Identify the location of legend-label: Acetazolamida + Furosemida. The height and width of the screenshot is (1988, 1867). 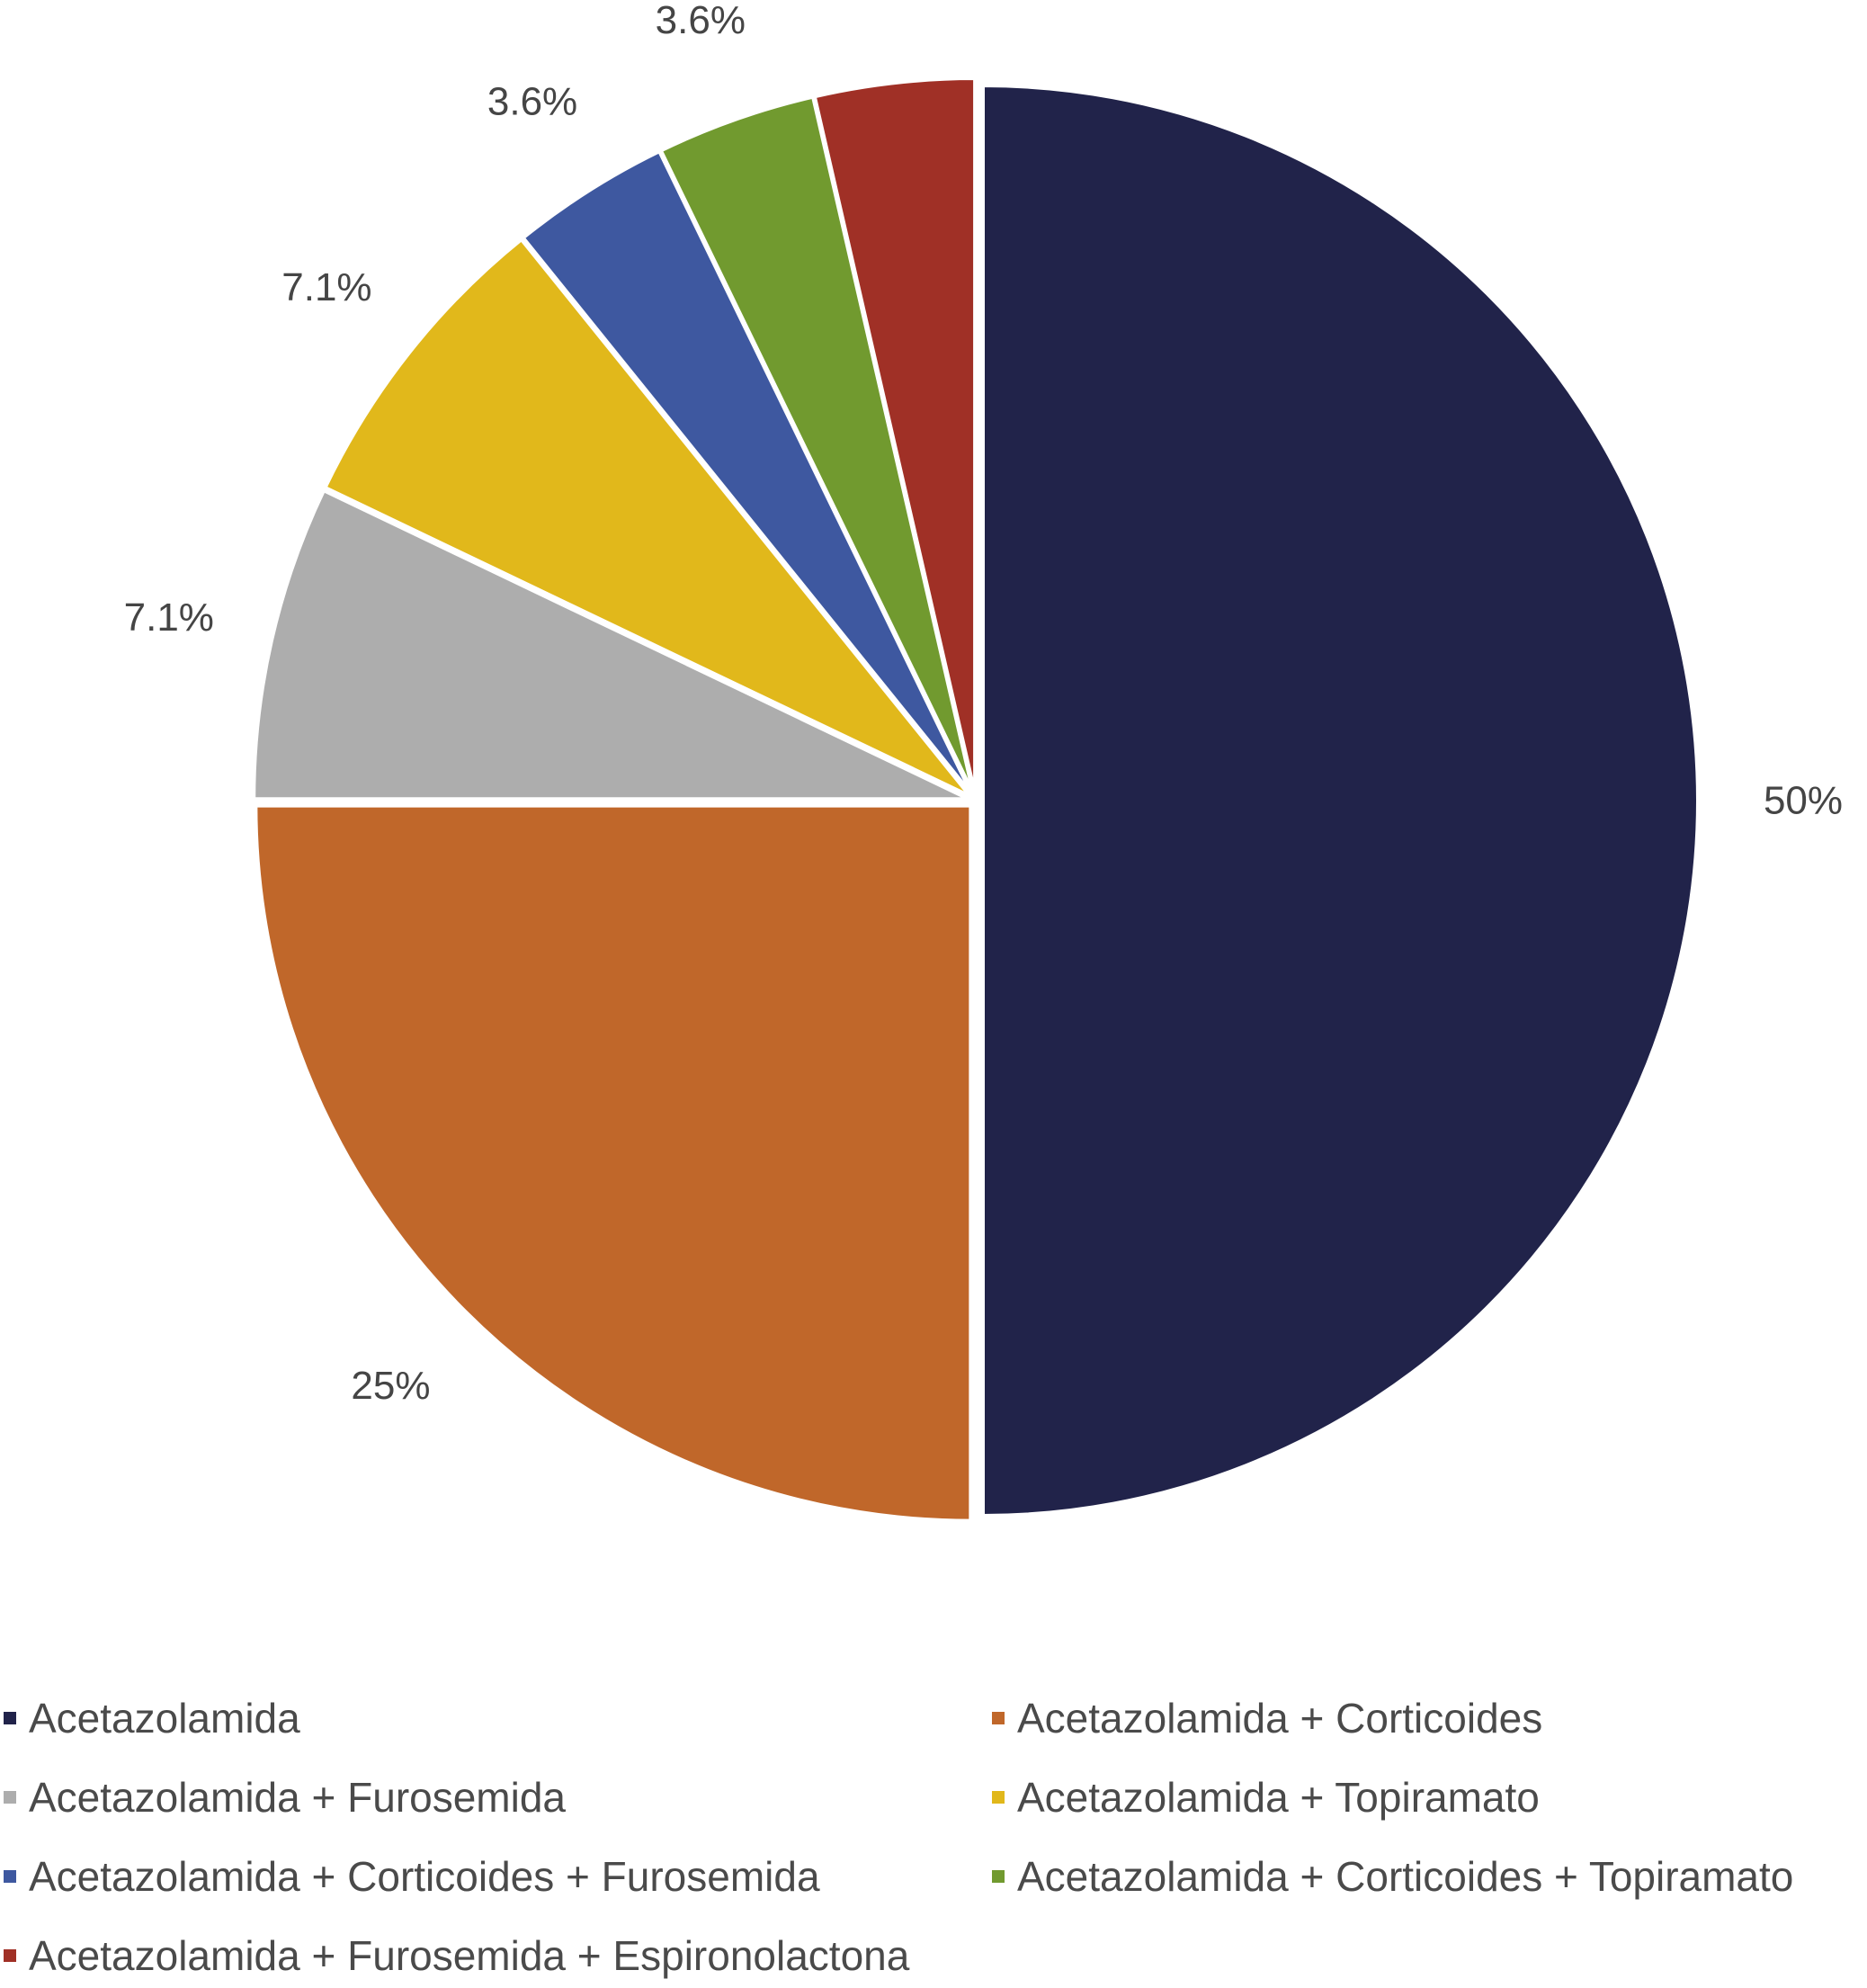
(298, 1797).